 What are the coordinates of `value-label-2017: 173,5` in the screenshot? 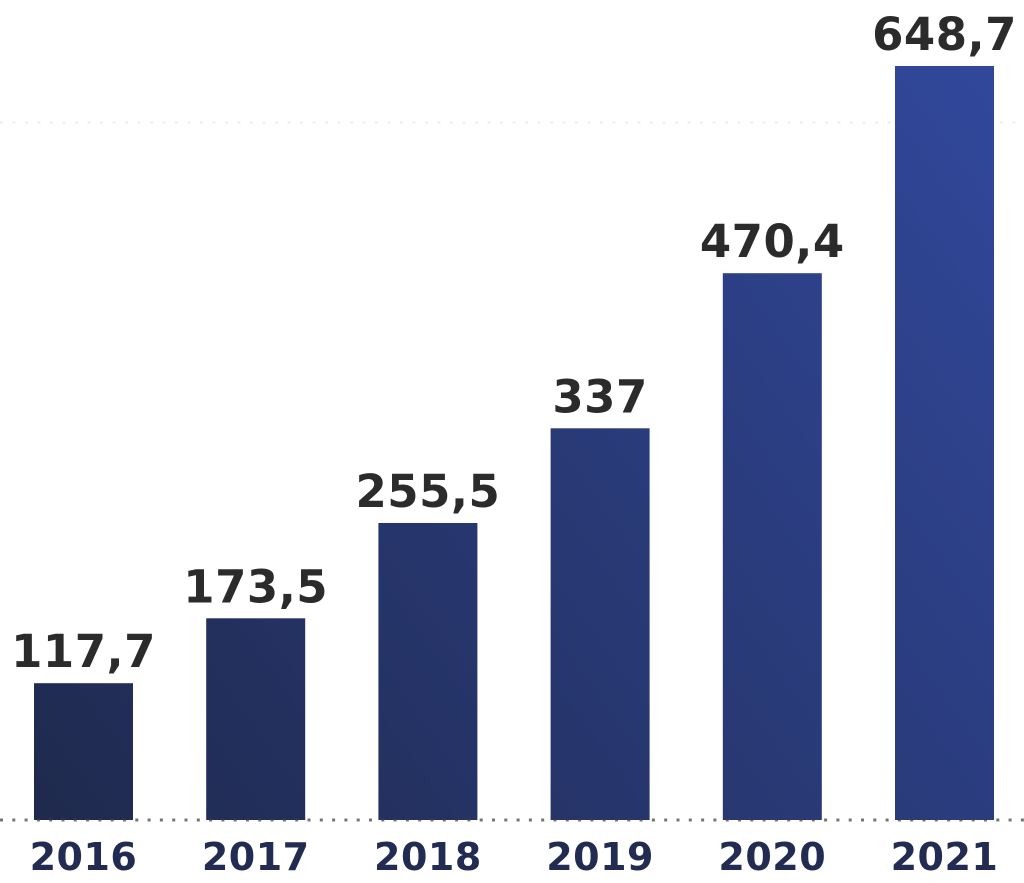 It's located at (255, 586).